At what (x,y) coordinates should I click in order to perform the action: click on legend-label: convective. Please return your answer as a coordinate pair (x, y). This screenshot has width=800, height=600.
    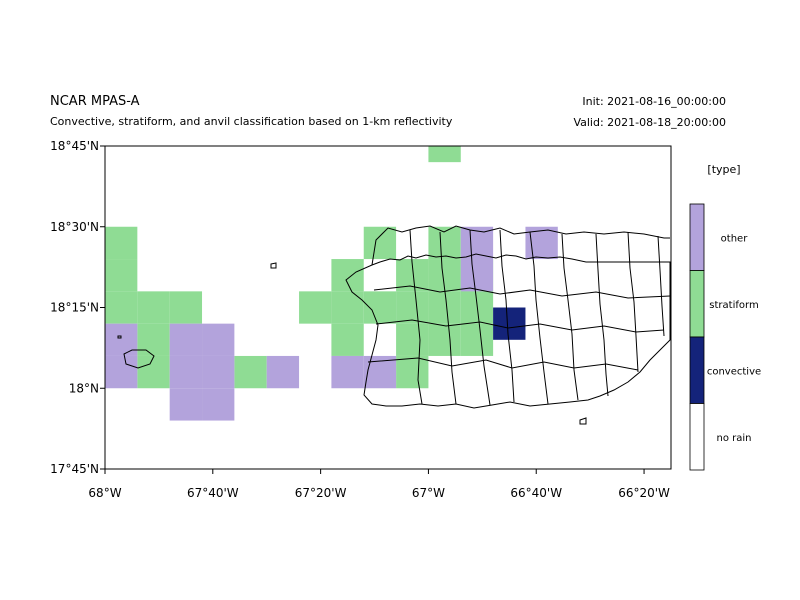
    Looking at the image, I should click on (734, 371).